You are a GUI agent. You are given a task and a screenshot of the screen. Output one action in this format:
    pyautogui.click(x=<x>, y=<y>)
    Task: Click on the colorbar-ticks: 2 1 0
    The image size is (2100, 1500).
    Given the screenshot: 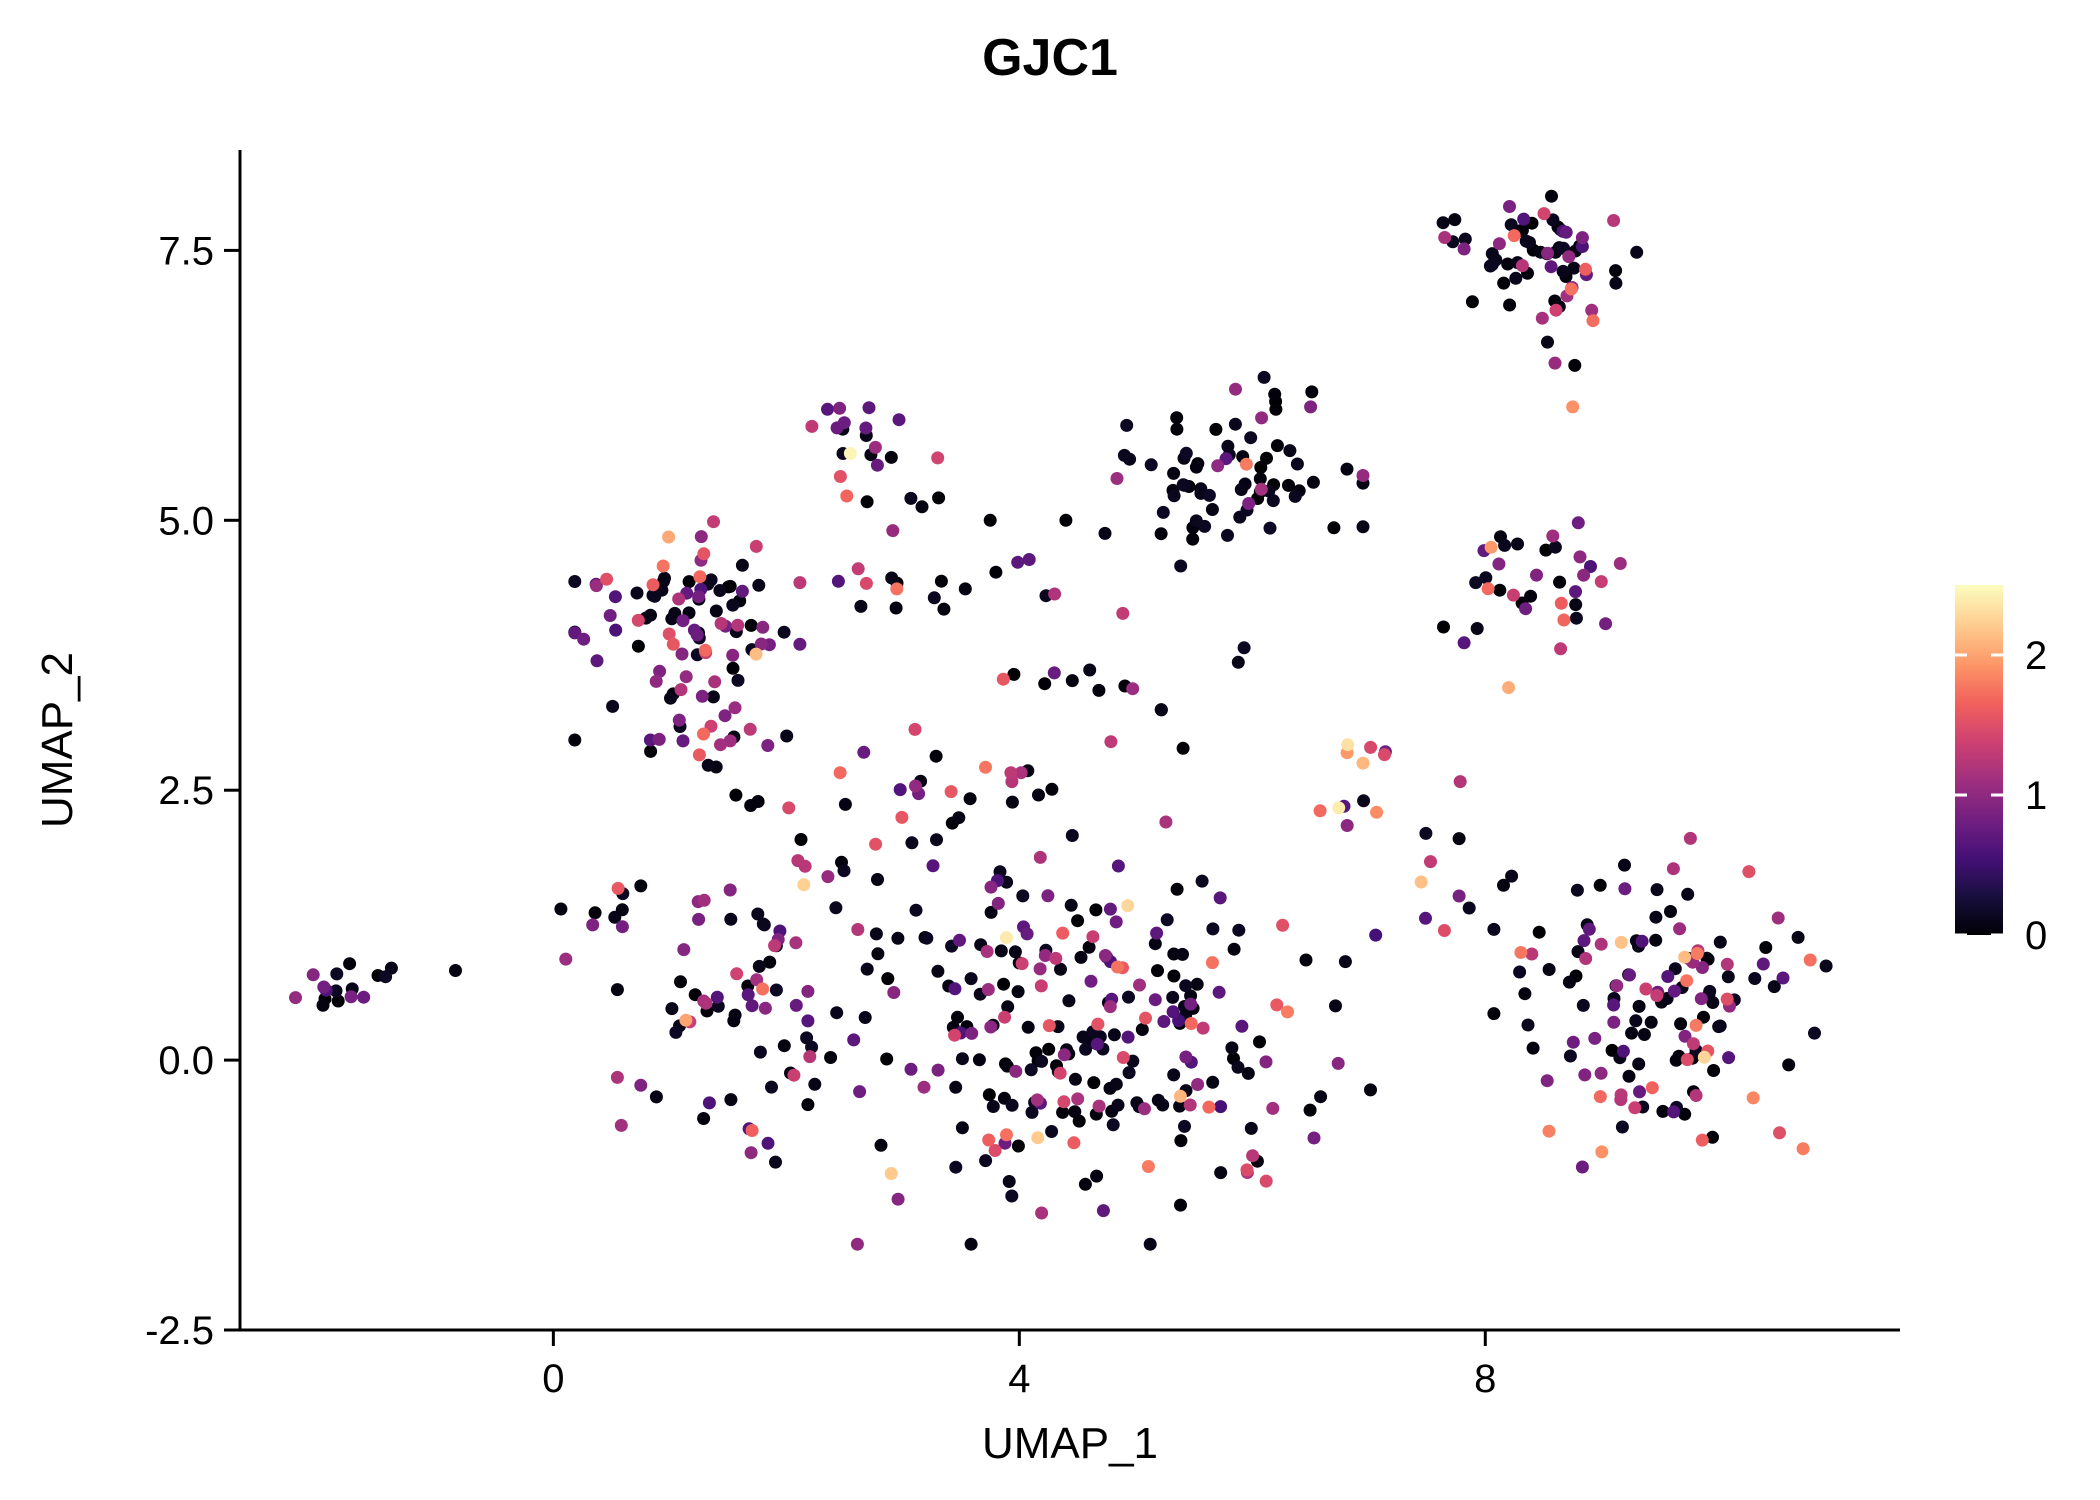 What is the action you would take?
    pyautogui.click(x=2001, y=796)
    